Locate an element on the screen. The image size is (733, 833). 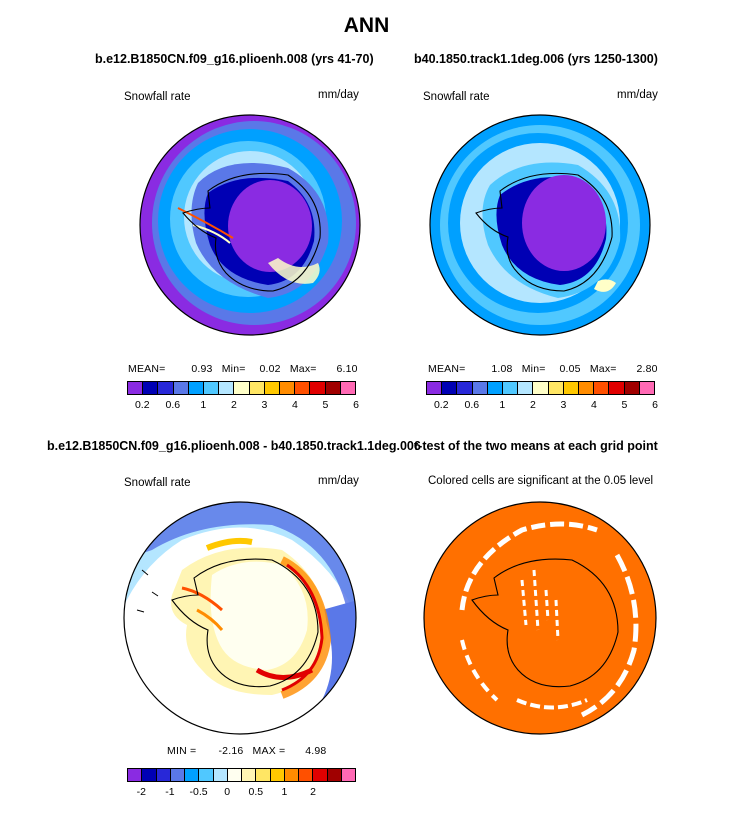
panel1-units: mm/day is located at coordinates (338, 95).